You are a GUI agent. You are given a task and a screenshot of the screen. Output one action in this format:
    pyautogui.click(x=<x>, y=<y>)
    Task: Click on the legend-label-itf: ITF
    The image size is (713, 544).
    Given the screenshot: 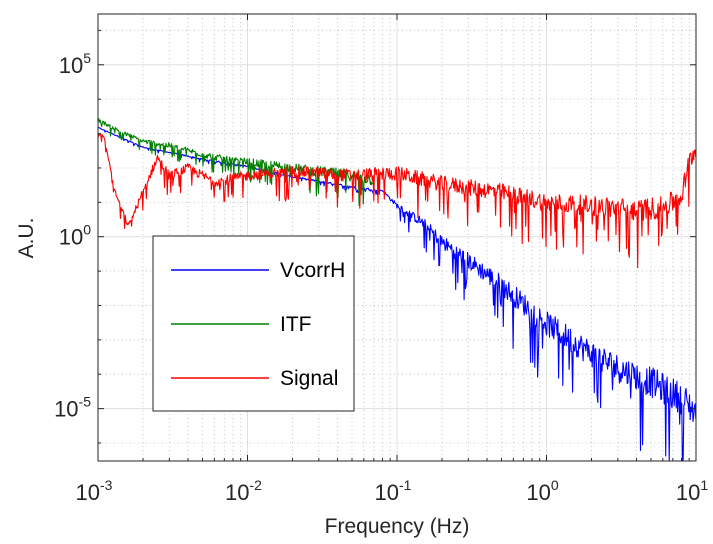 What is the action you would take?
    pyautogui.click(x=296, y=324)
    